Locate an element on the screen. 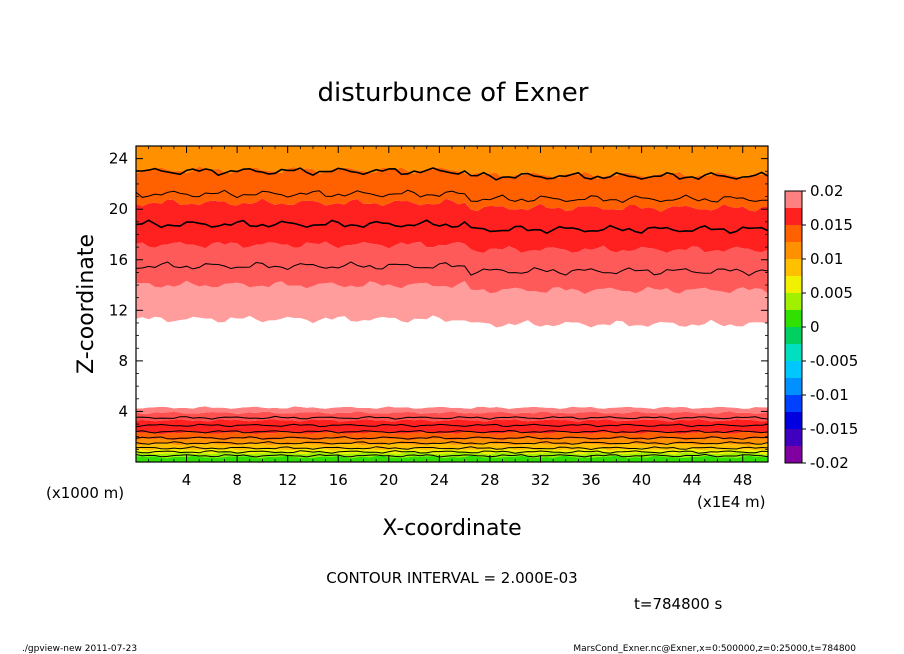  y-tick-label: 12 is located at coordinates (118, 310).